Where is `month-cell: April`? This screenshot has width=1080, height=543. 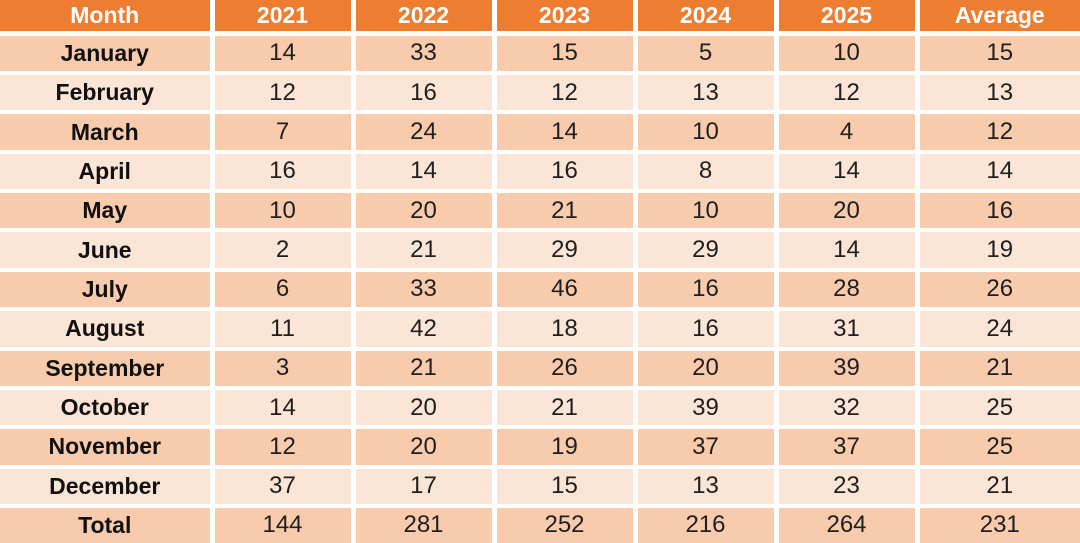 month-cell: April is located at coordinates (107, 171).